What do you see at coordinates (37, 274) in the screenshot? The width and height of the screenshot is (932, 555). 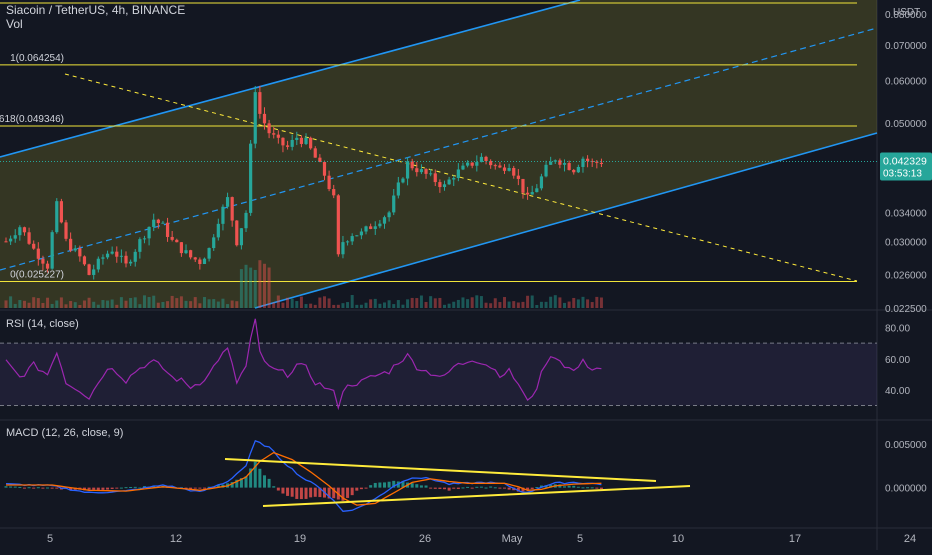 I see `fib-level-label: 0(0.025227)` at bounding box center [37, 274].